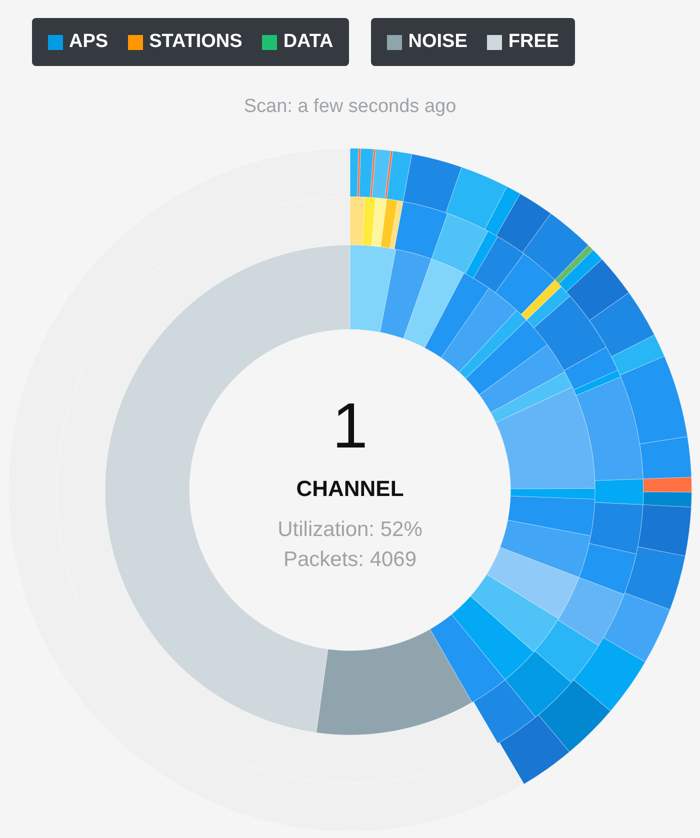 Image resolution: width=700 pixels, height=838 pixels. What do you see at coordinates (195, 42) in the screenshot?
I see `text: STATIONS` at bounding box center [195, 42].